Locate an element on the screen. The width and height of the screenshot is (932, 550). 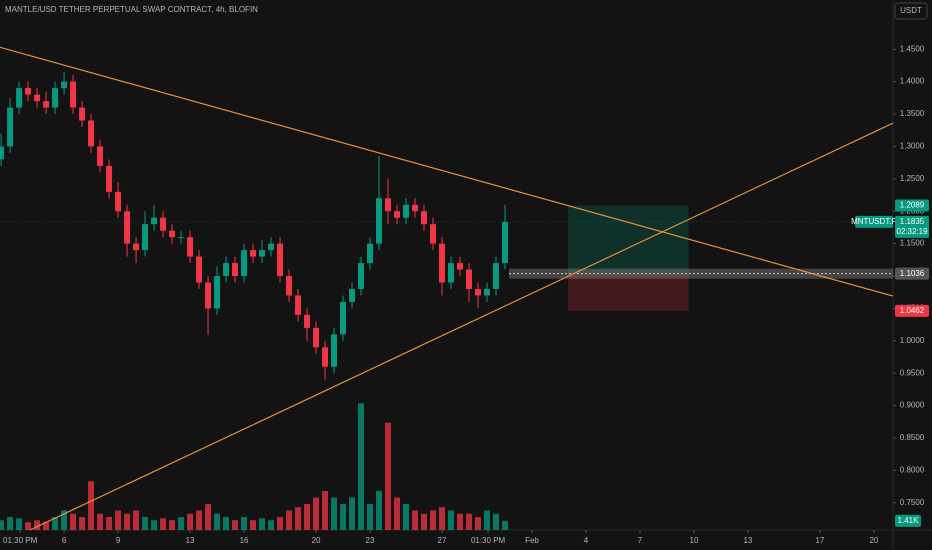
currency-button-label: USDT is located at coordinates (911, 10).